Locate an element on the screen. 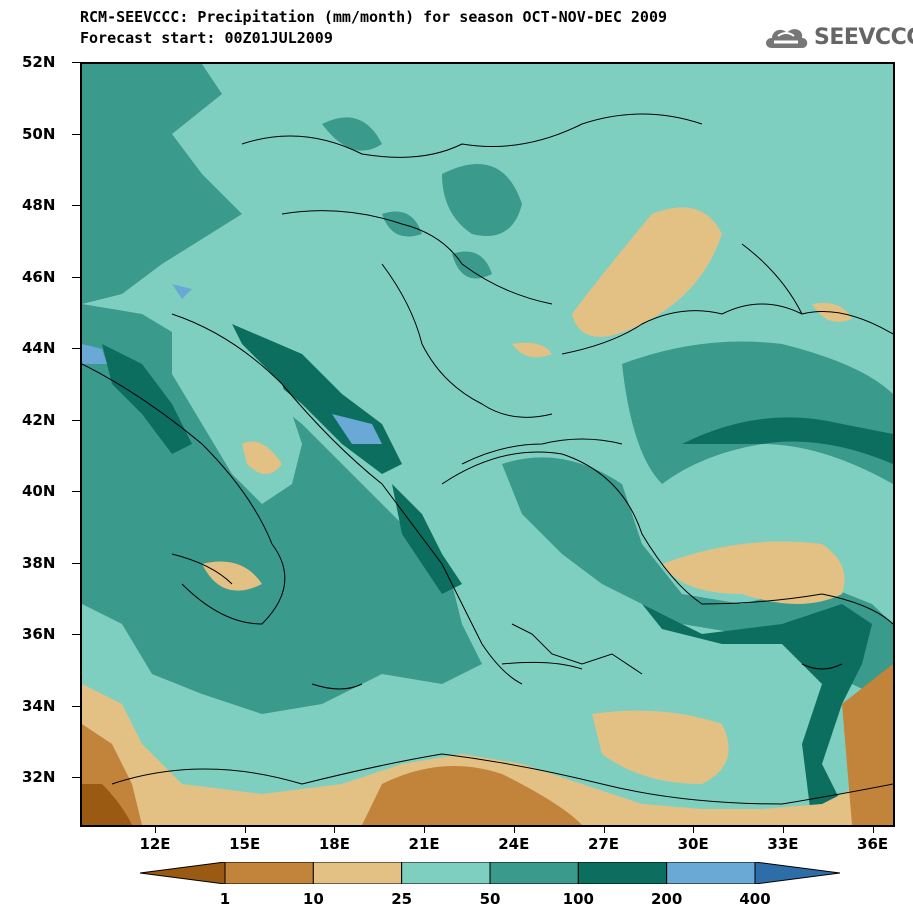 The width and height of the screenshot is (913, 920). lat-label: 42N is located at coordinates (39, 419).